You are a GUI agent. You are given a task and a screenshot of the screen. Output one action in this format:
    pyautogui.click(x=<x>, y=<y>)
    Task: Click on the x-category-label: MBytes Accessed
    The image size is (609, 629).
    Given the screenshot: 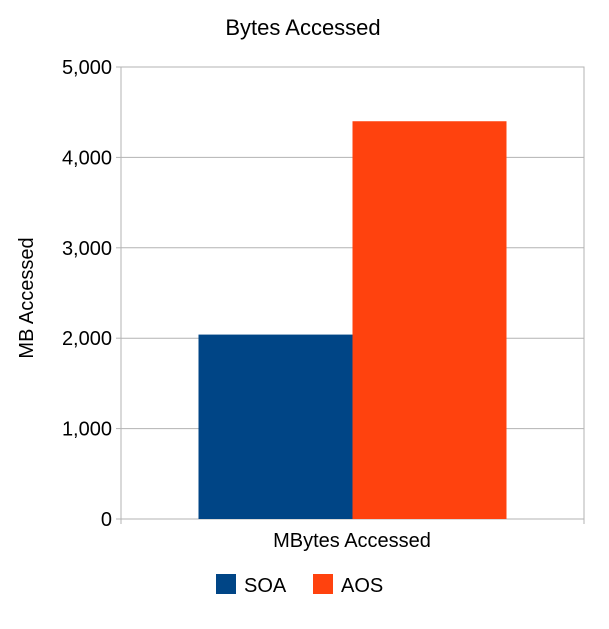 What is the action you would take?
    pyautogui.click(x=352, y=541)
    